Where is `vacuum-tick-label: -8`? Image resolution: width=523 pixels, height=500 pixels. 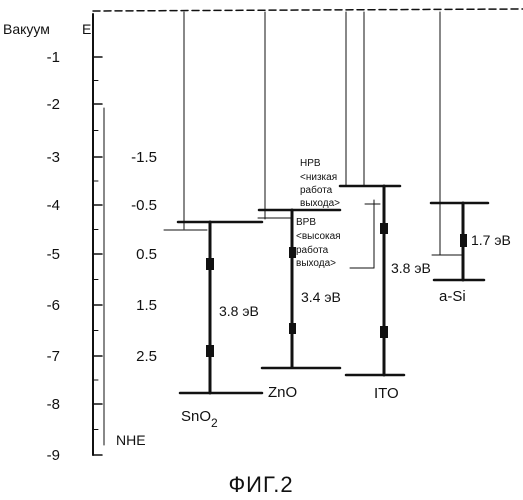 vacuum-tick-label: -8 is located at coordinates (53, 404).